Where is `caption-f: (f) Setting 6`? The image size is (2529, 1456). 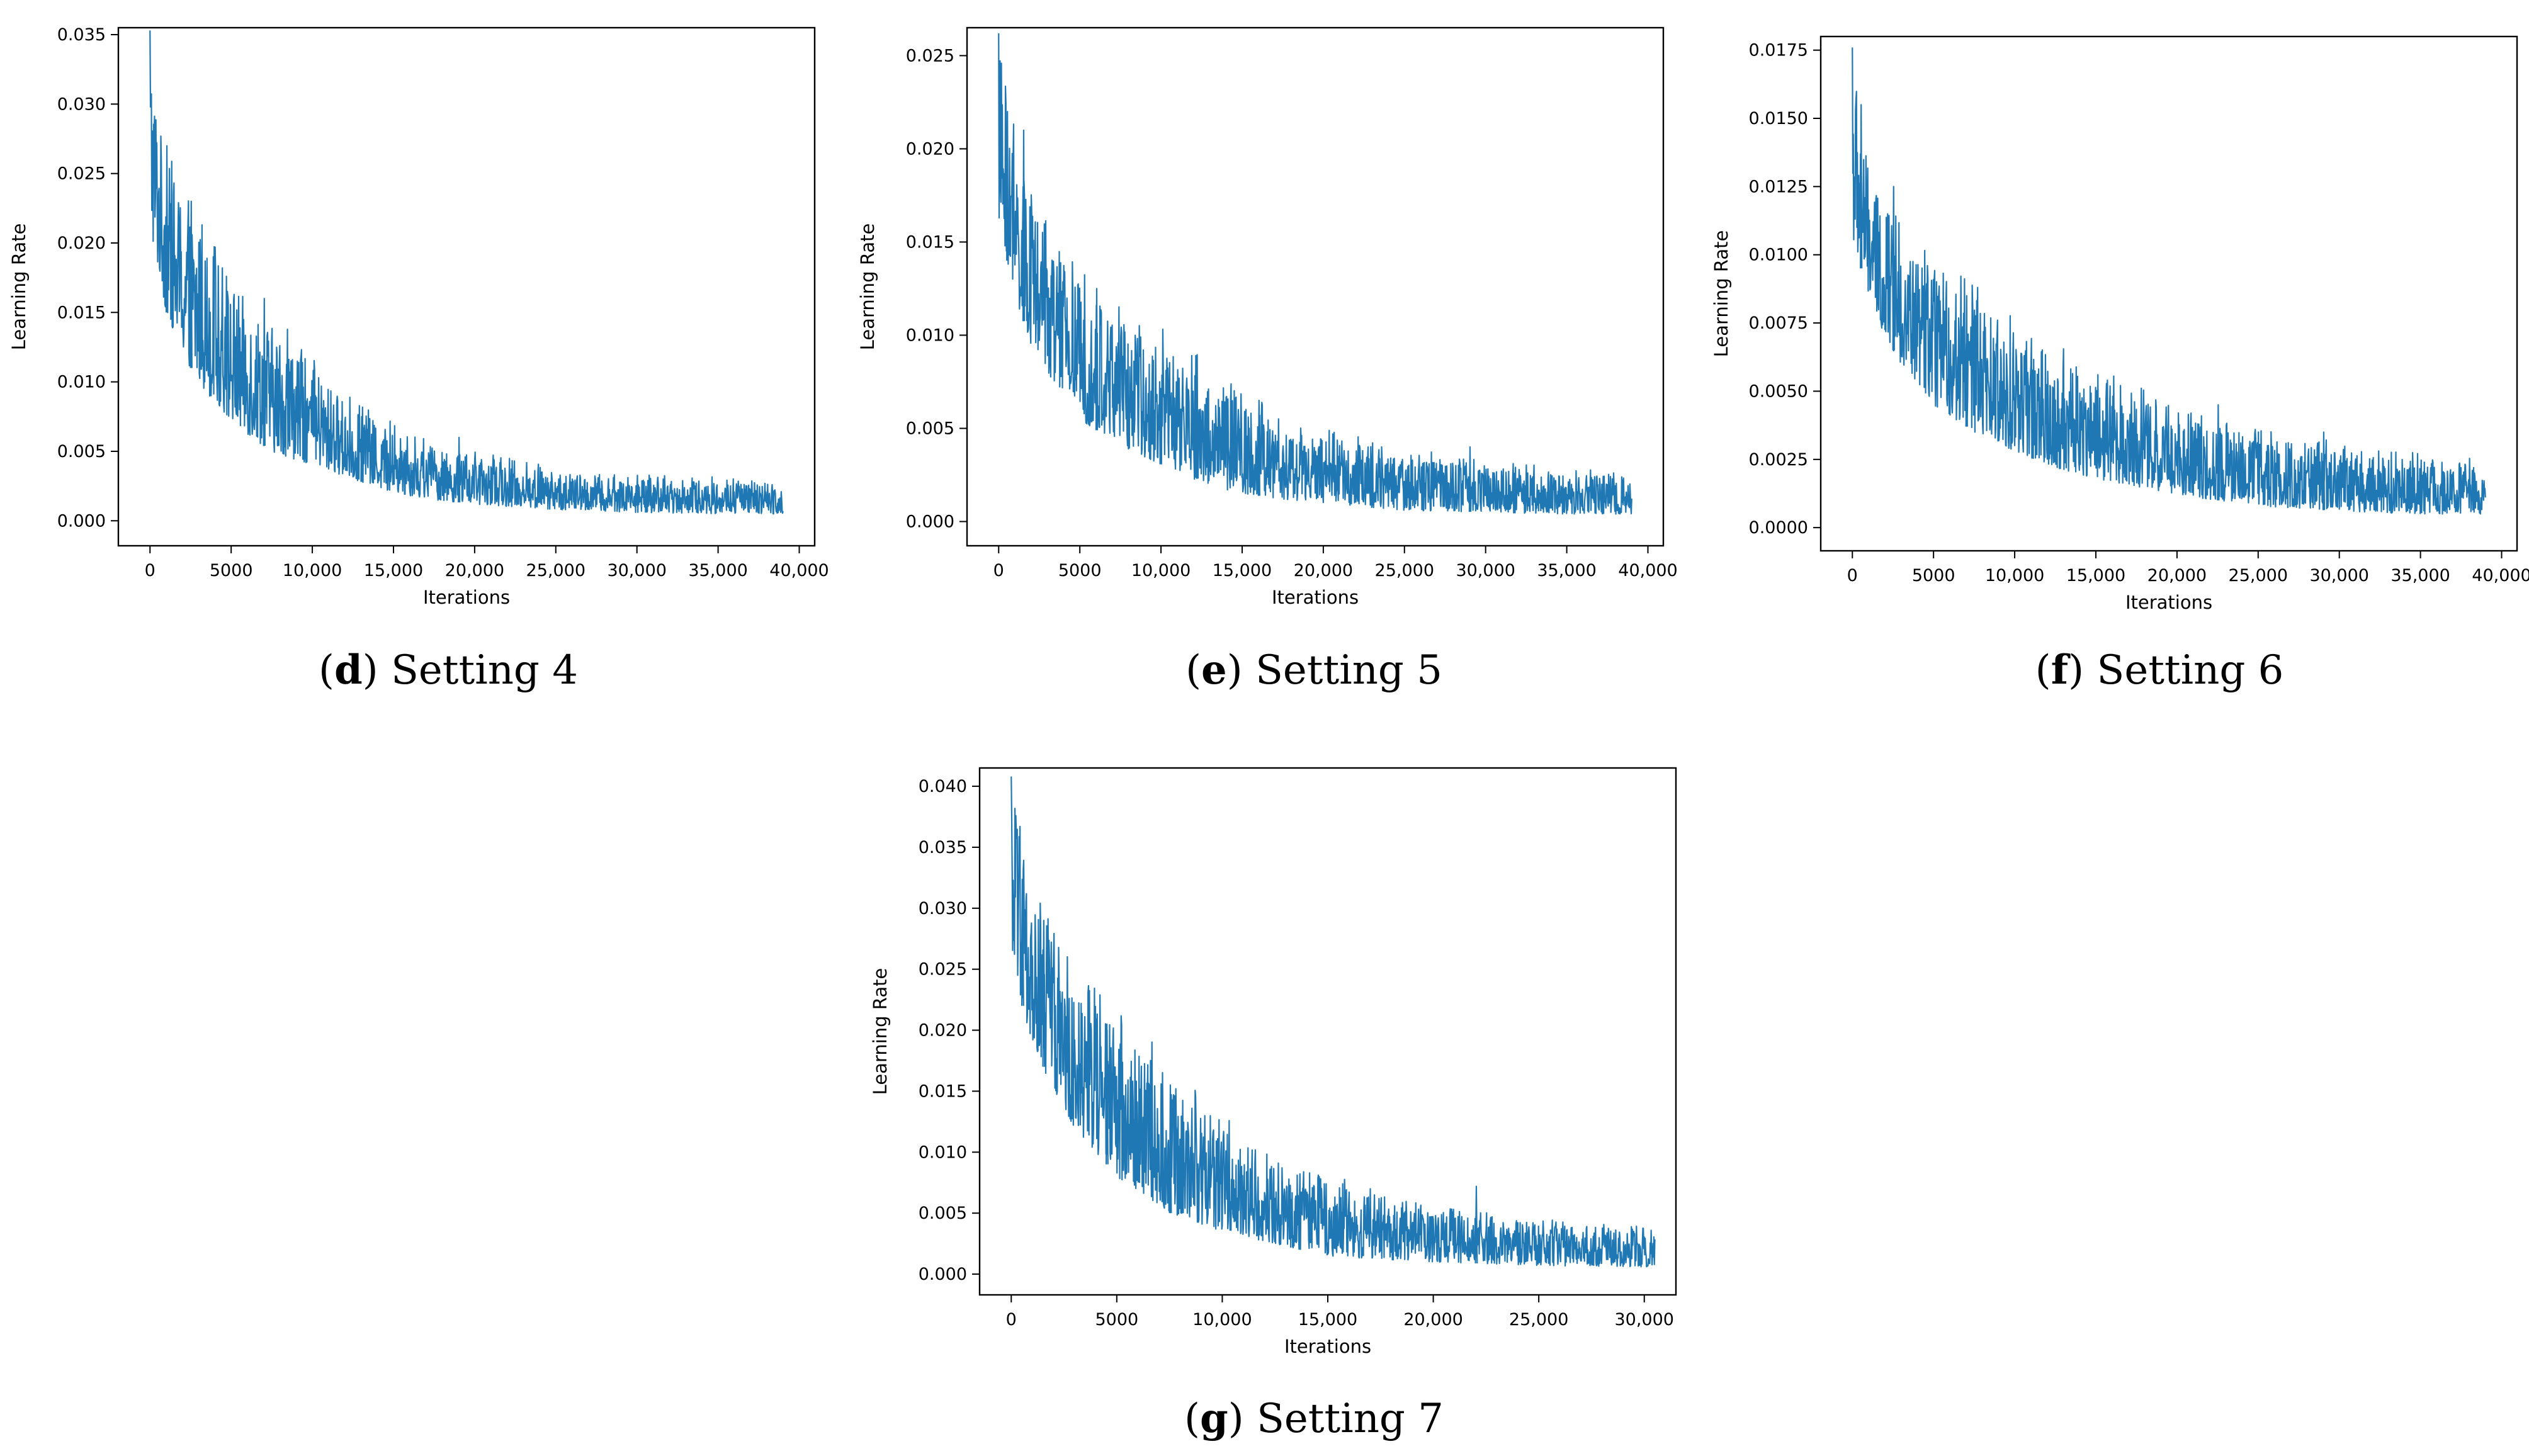 caption-f: (f) Setting 6 is located at coordinates (2159, 670).